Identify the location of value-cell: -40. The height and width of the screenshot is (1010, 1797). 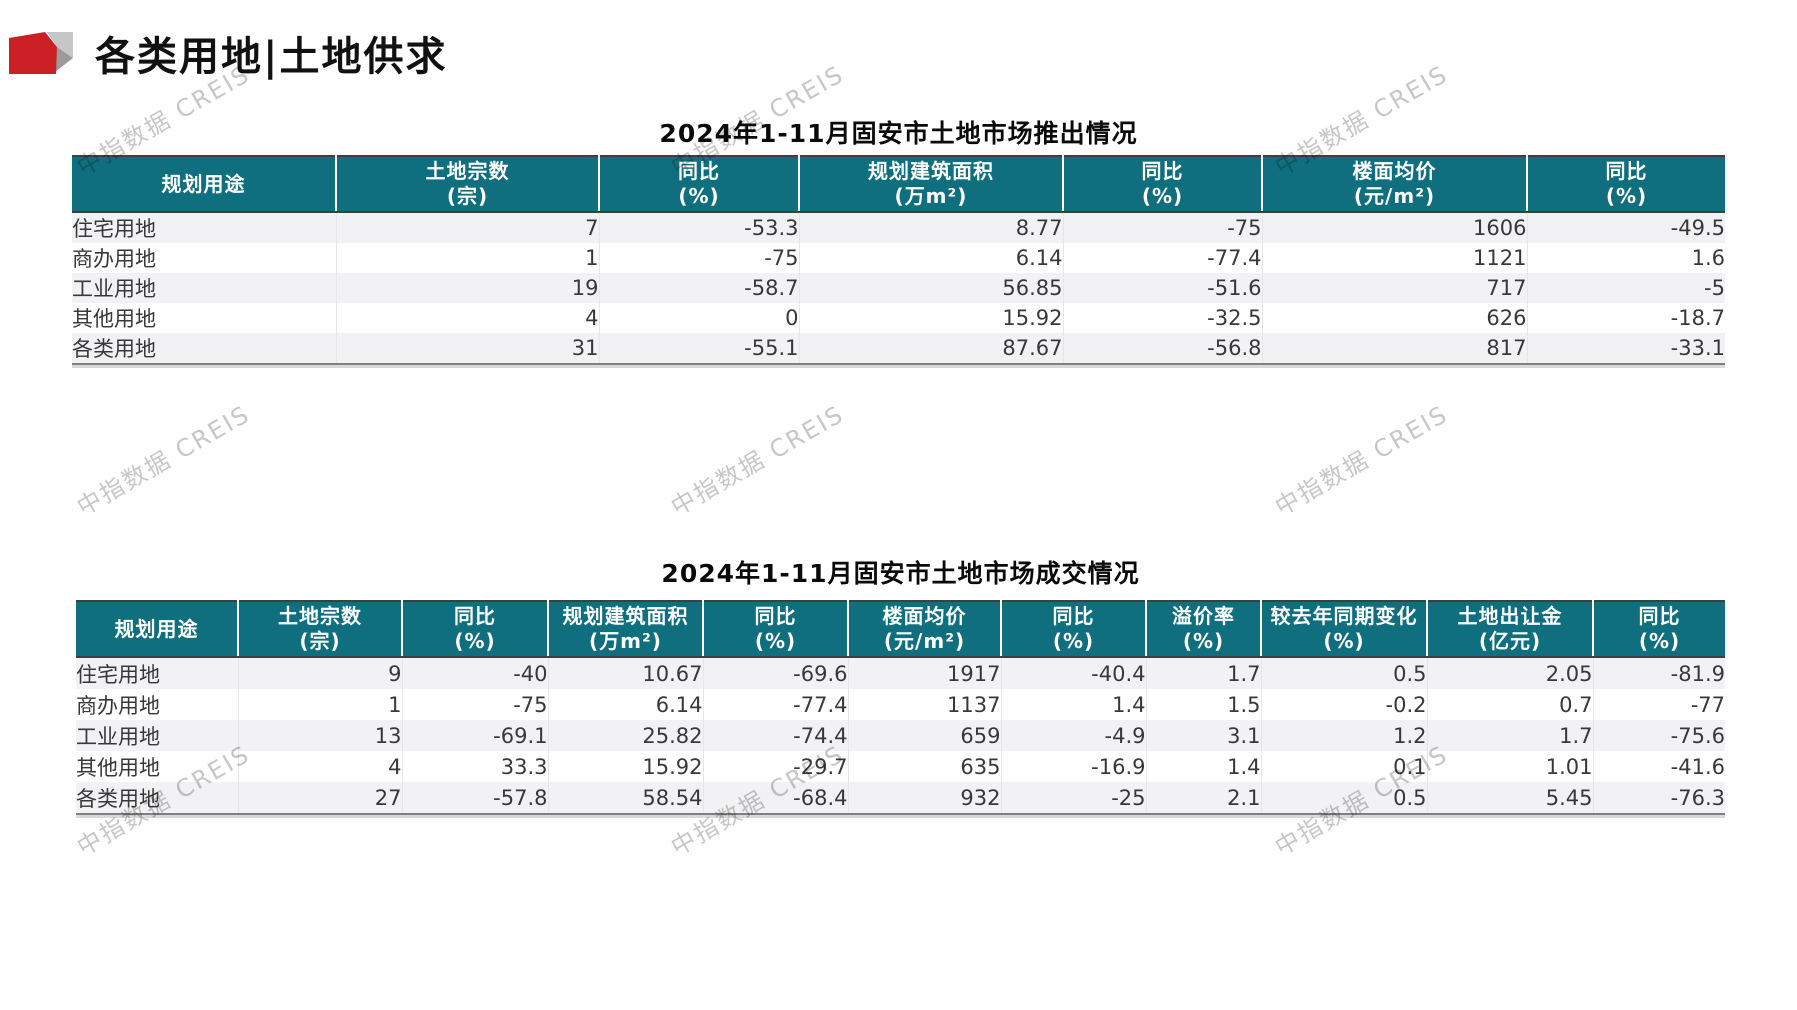
(475, 673).